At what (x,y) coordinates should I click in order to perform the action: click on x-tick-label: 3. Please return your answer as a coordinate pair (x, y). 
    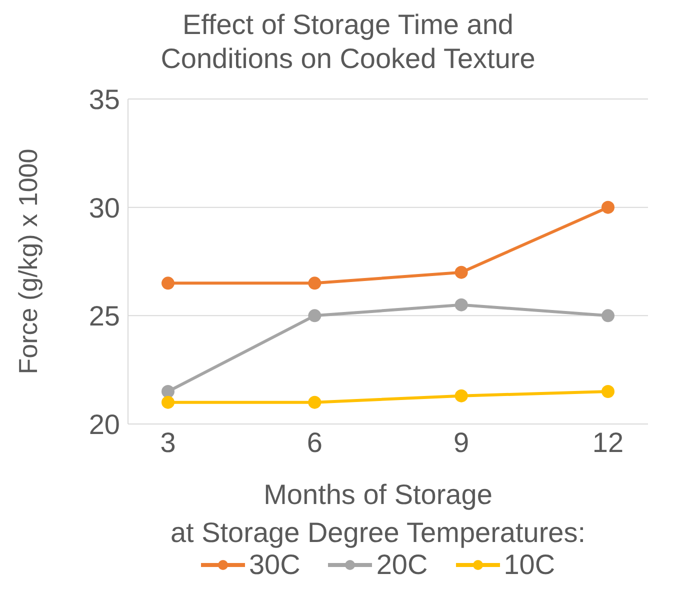
    Looking at the image, I should click on (168, 442).